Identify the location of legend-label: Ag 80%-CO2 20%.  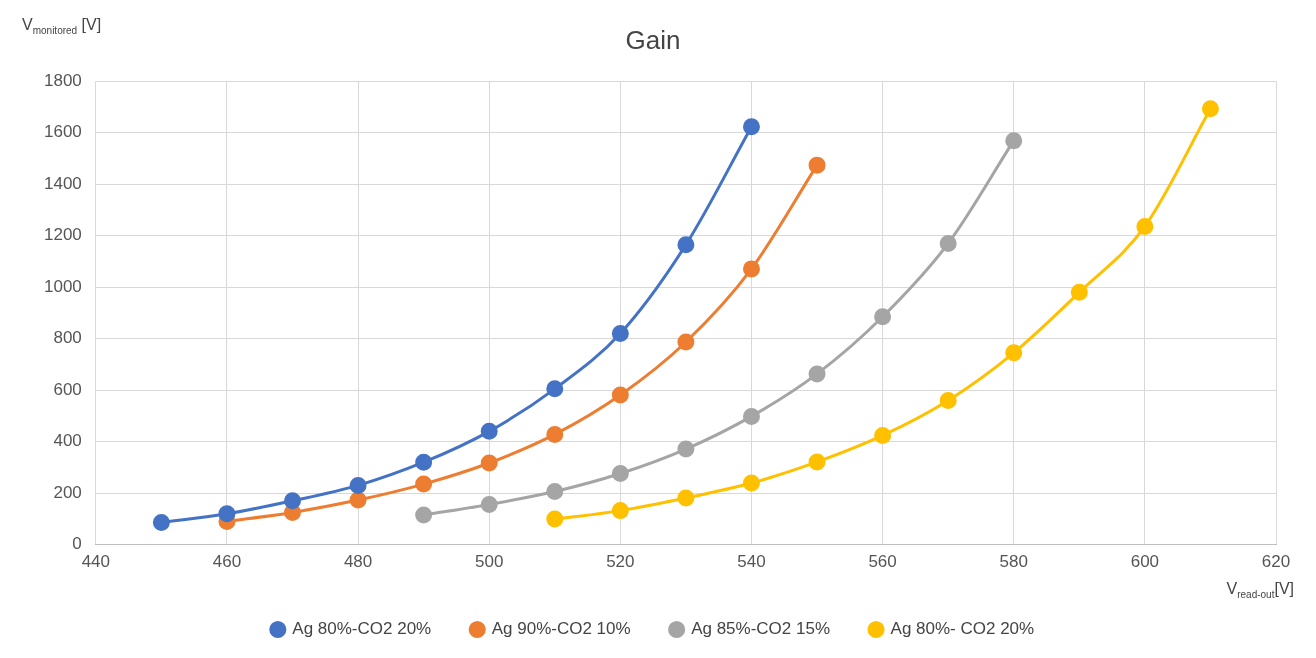
(362, 629).